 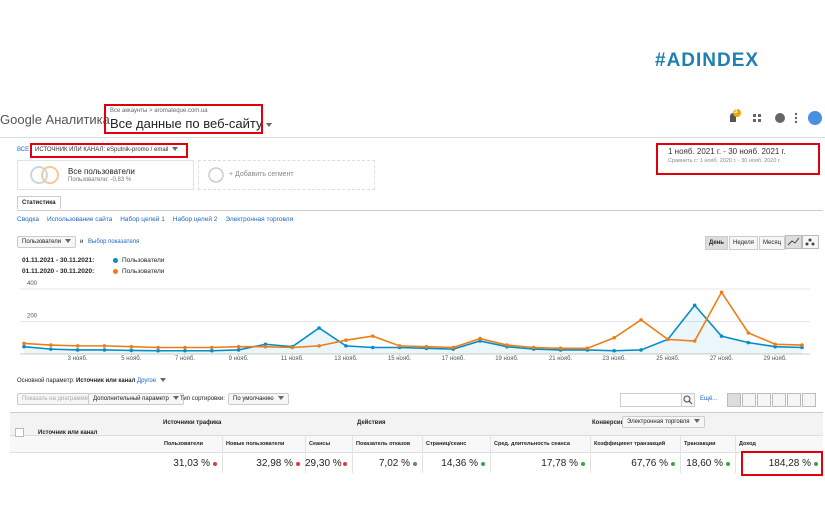 I want to click on highlight, so click(x=738, y=159).